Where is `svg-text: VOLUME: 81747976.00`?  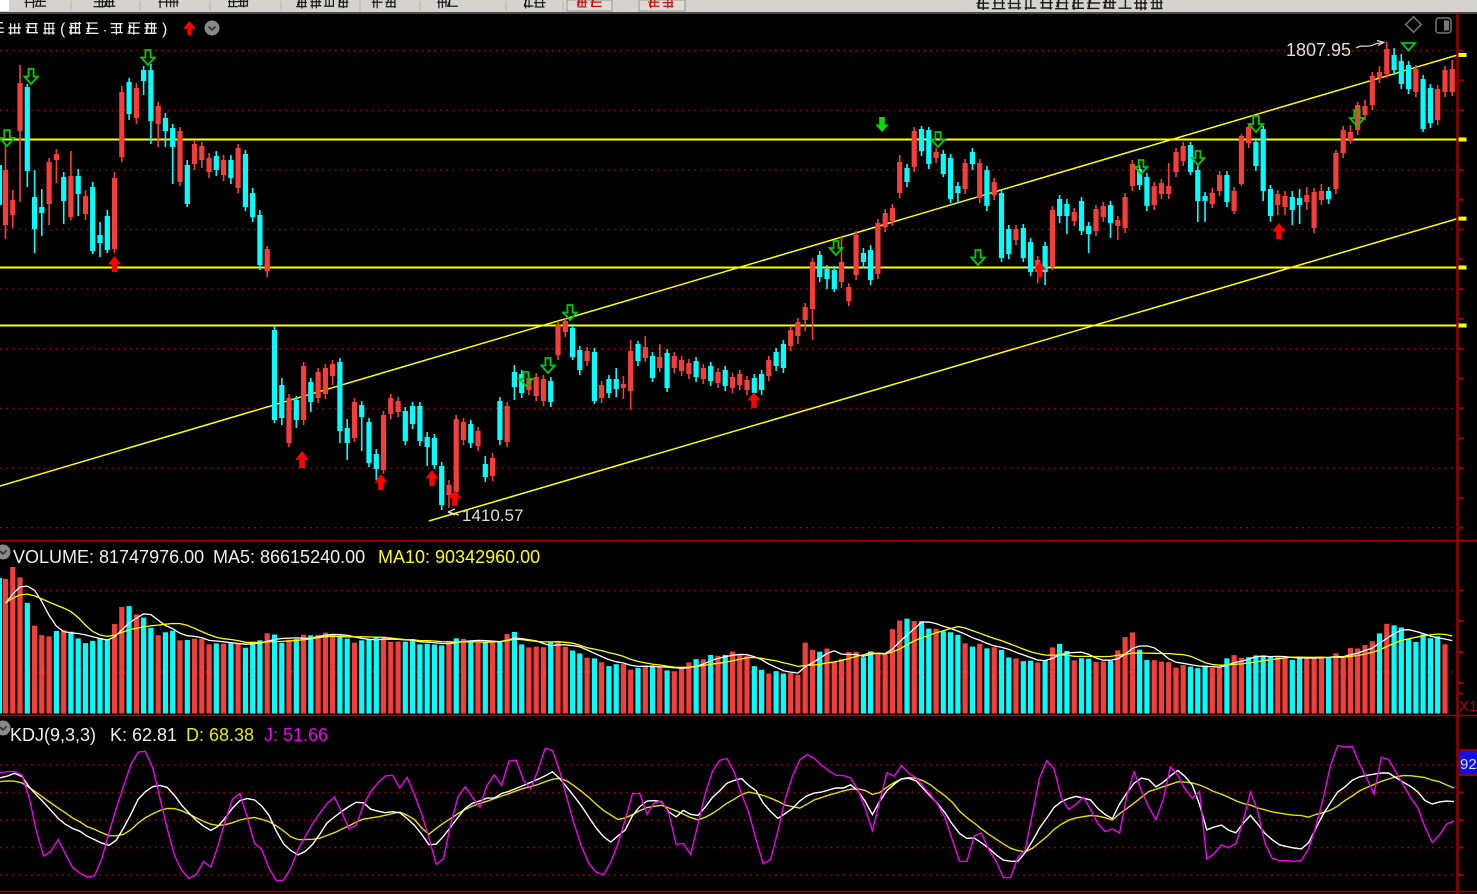
svg-text: VOLUME: 81747976.00 is located at coordinates (108, 557).